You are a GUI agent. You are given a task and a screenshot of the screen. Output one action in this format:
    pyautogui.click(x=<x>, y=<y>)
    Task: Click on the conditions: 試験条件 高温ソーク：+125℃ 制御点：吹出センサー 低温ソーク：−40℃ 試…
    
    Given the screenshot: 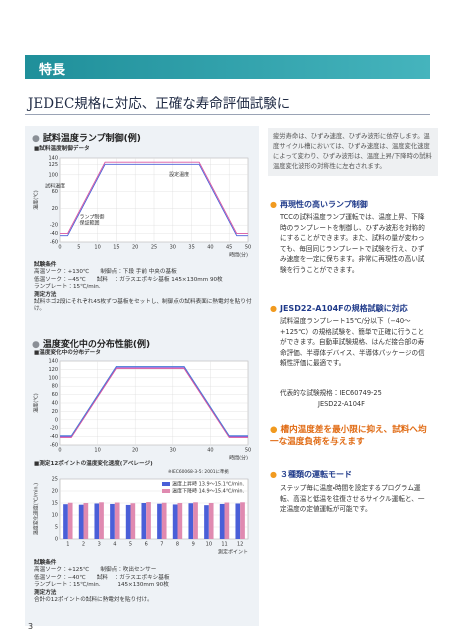 What is the action you would take?
    pyautogui.click(x=144, y=582)
    